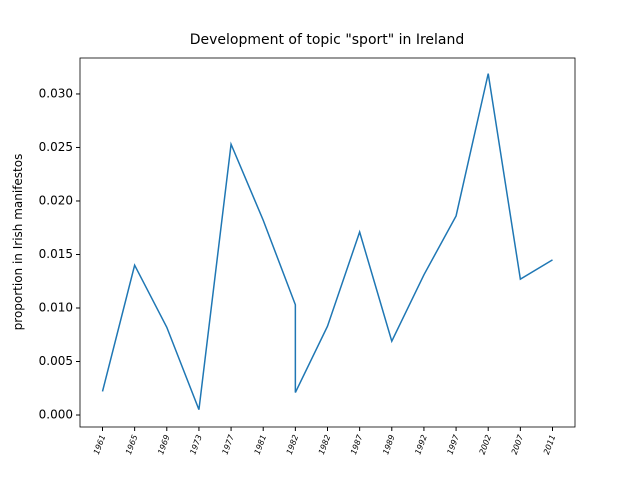 The height and width of the screenshot is (480, 640). What do you see at coordinates (518, 444) in the screenshot?
I see `x-tick-label: 2007` at bounding box center [518, 444].